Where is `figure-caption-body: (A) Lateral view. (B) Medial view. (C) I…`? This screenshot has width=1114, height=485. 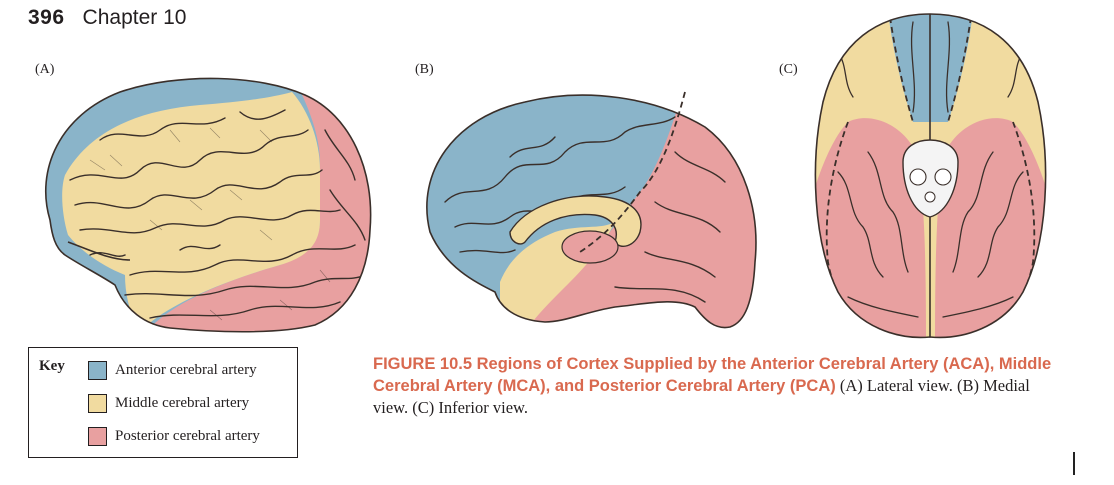 figure-caption-body: (A) Lateral view. (B) Medial view. (C) I… is located at coordinates (701, 396).